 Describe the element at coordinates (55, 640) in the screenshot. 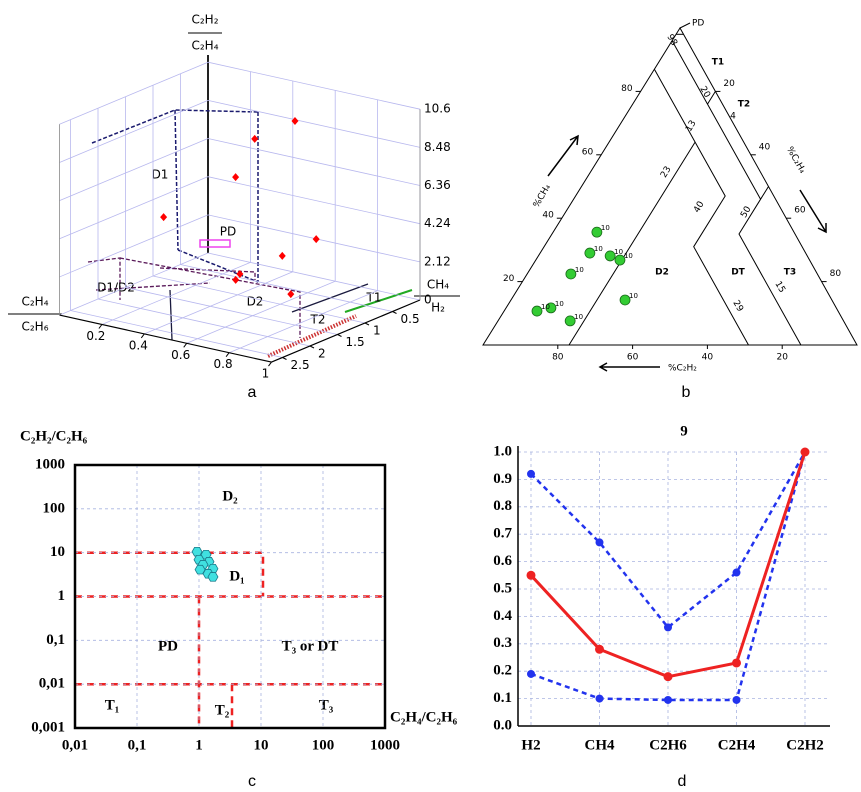

I see `y-tick-label: 0,1` at that location.